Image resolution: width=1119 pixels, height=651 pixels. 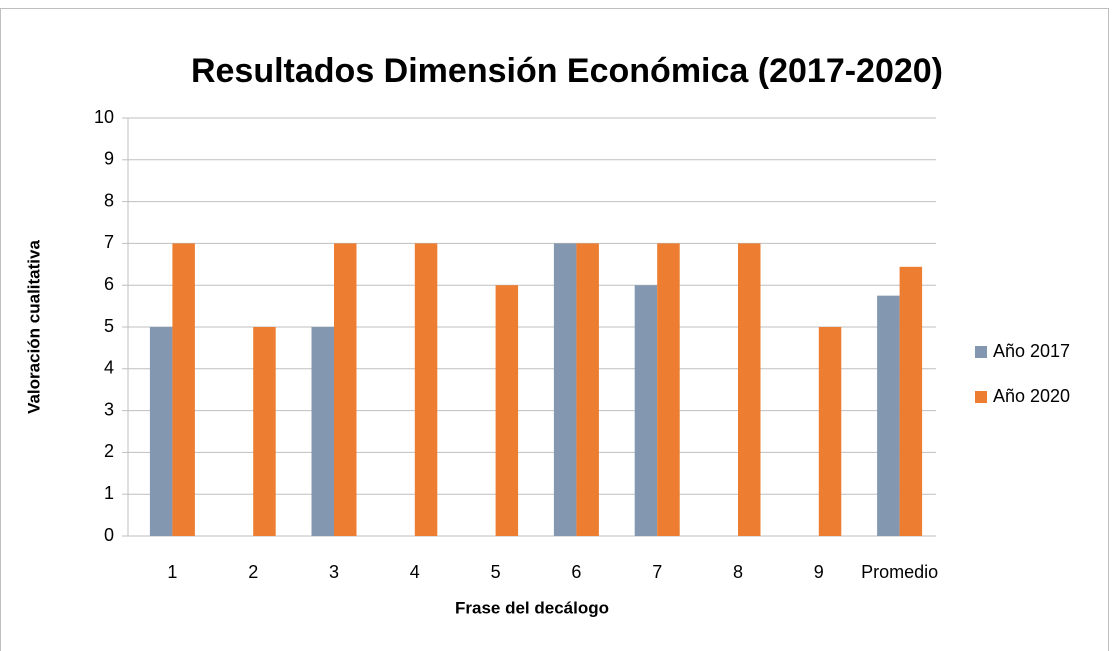 What do you see at coordinates (109, 242) in the screenshot?
I see `y-tick-label: 7` at bounding box center [109, 242].